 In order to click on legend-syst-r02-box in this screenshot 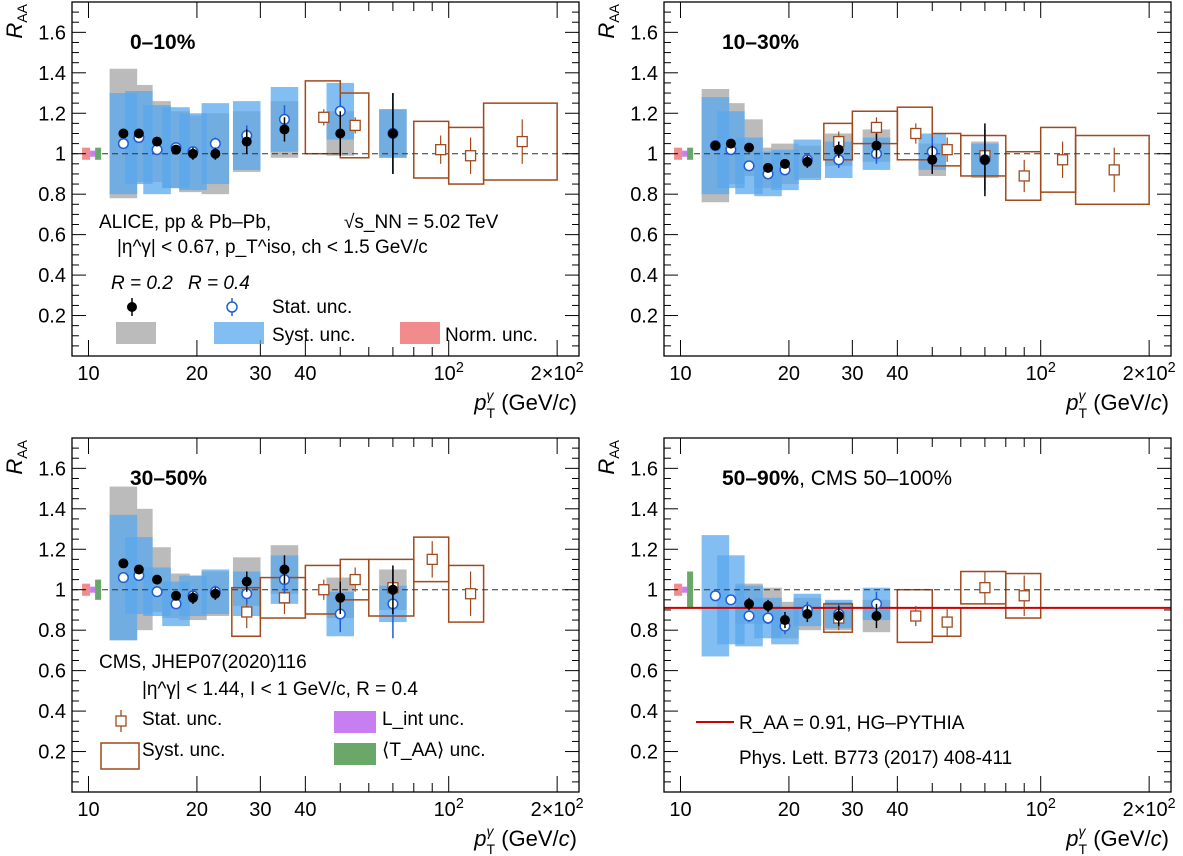, I will do `click(136, 333)`.